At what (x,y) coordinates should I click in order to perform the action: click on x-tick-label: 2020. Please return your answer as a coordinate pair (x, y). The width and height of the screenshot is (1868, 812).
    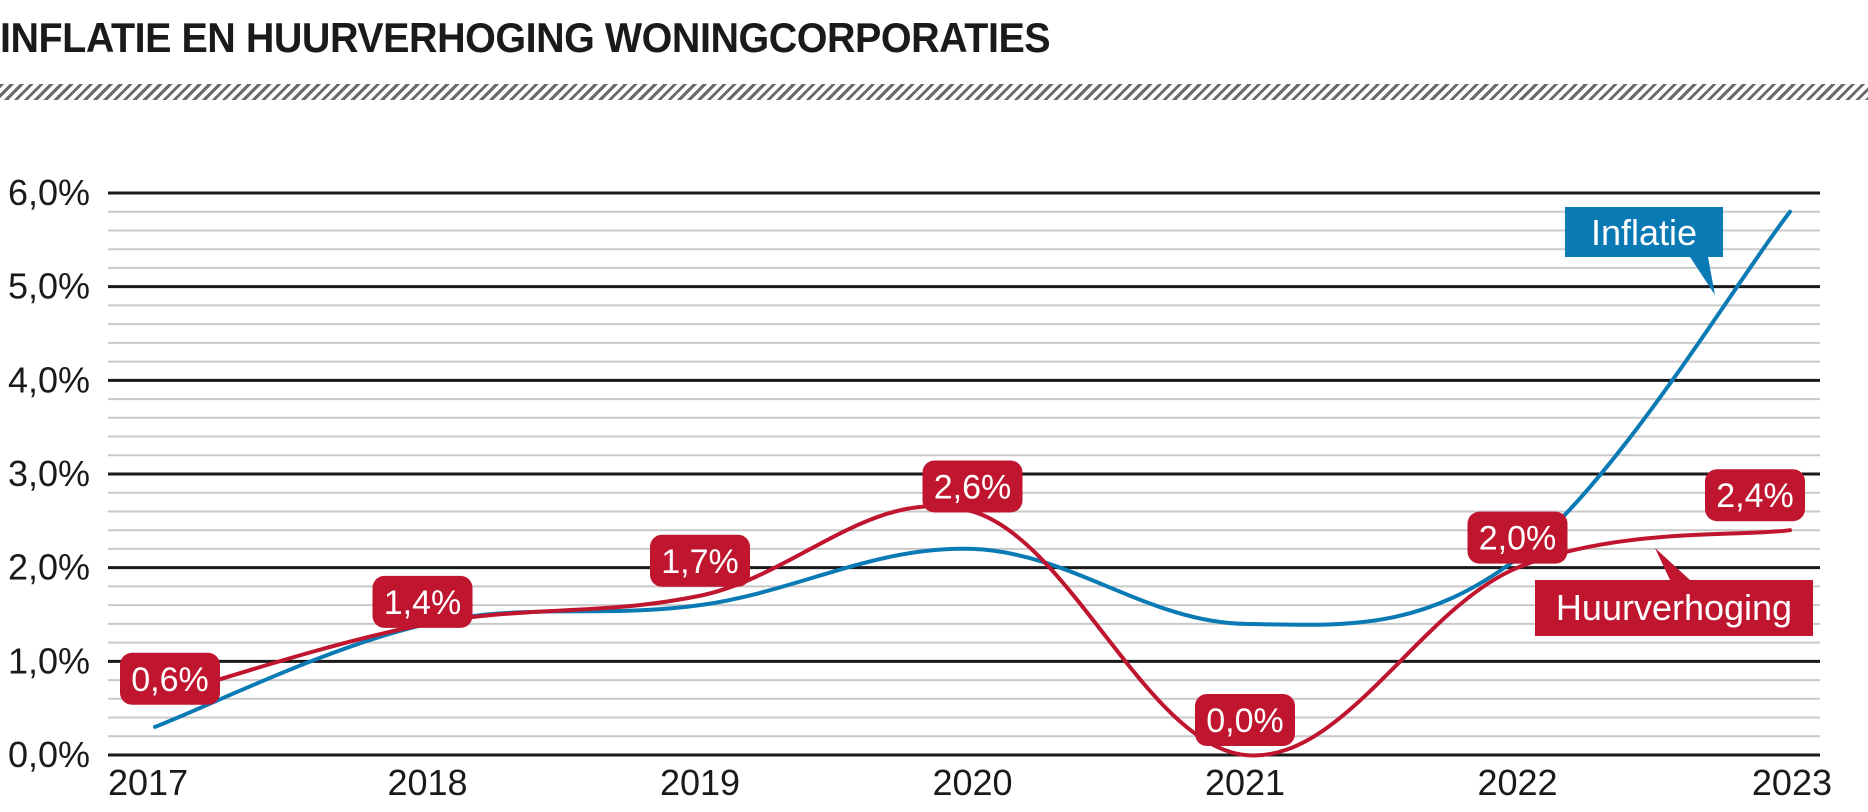
    Looking at the image, I should click on (972, 782).